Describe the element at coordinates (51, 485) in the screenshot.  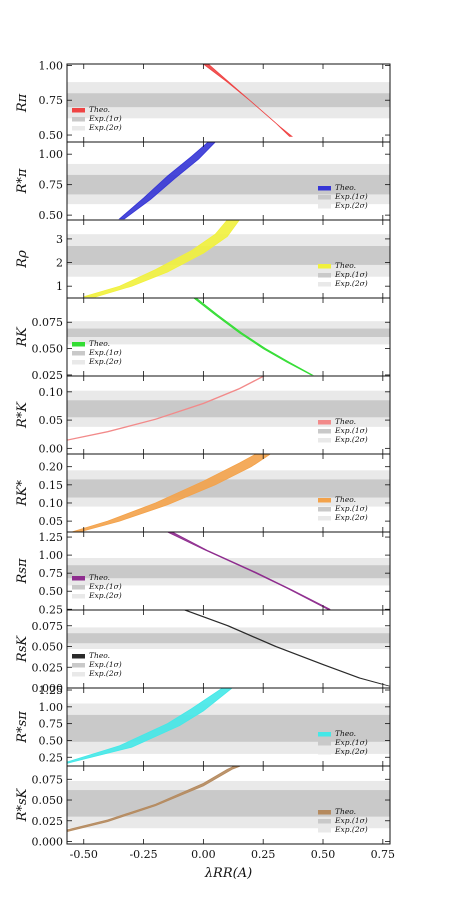
I see `y-tick-label: 0.15` at that location.